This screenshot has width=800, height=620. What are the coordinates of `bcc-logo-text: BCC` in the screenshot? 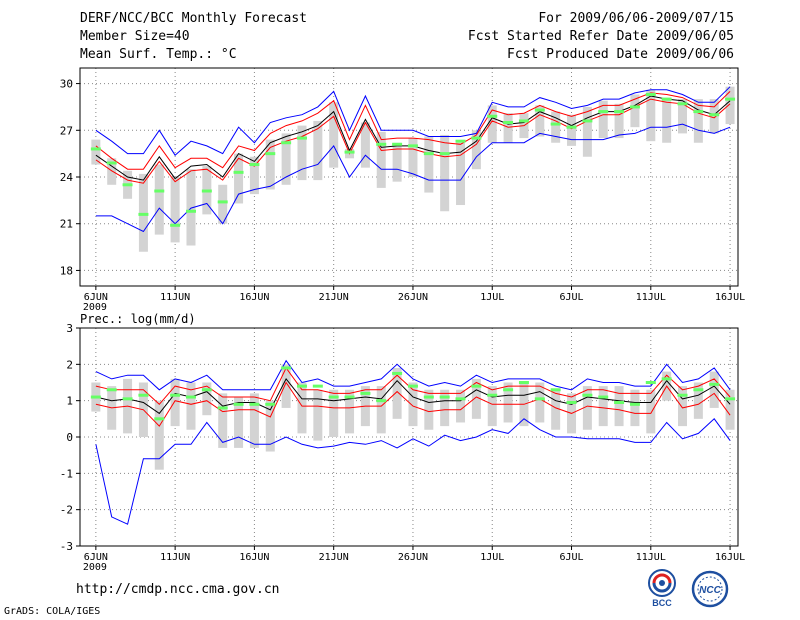 It's located at (662, 603).